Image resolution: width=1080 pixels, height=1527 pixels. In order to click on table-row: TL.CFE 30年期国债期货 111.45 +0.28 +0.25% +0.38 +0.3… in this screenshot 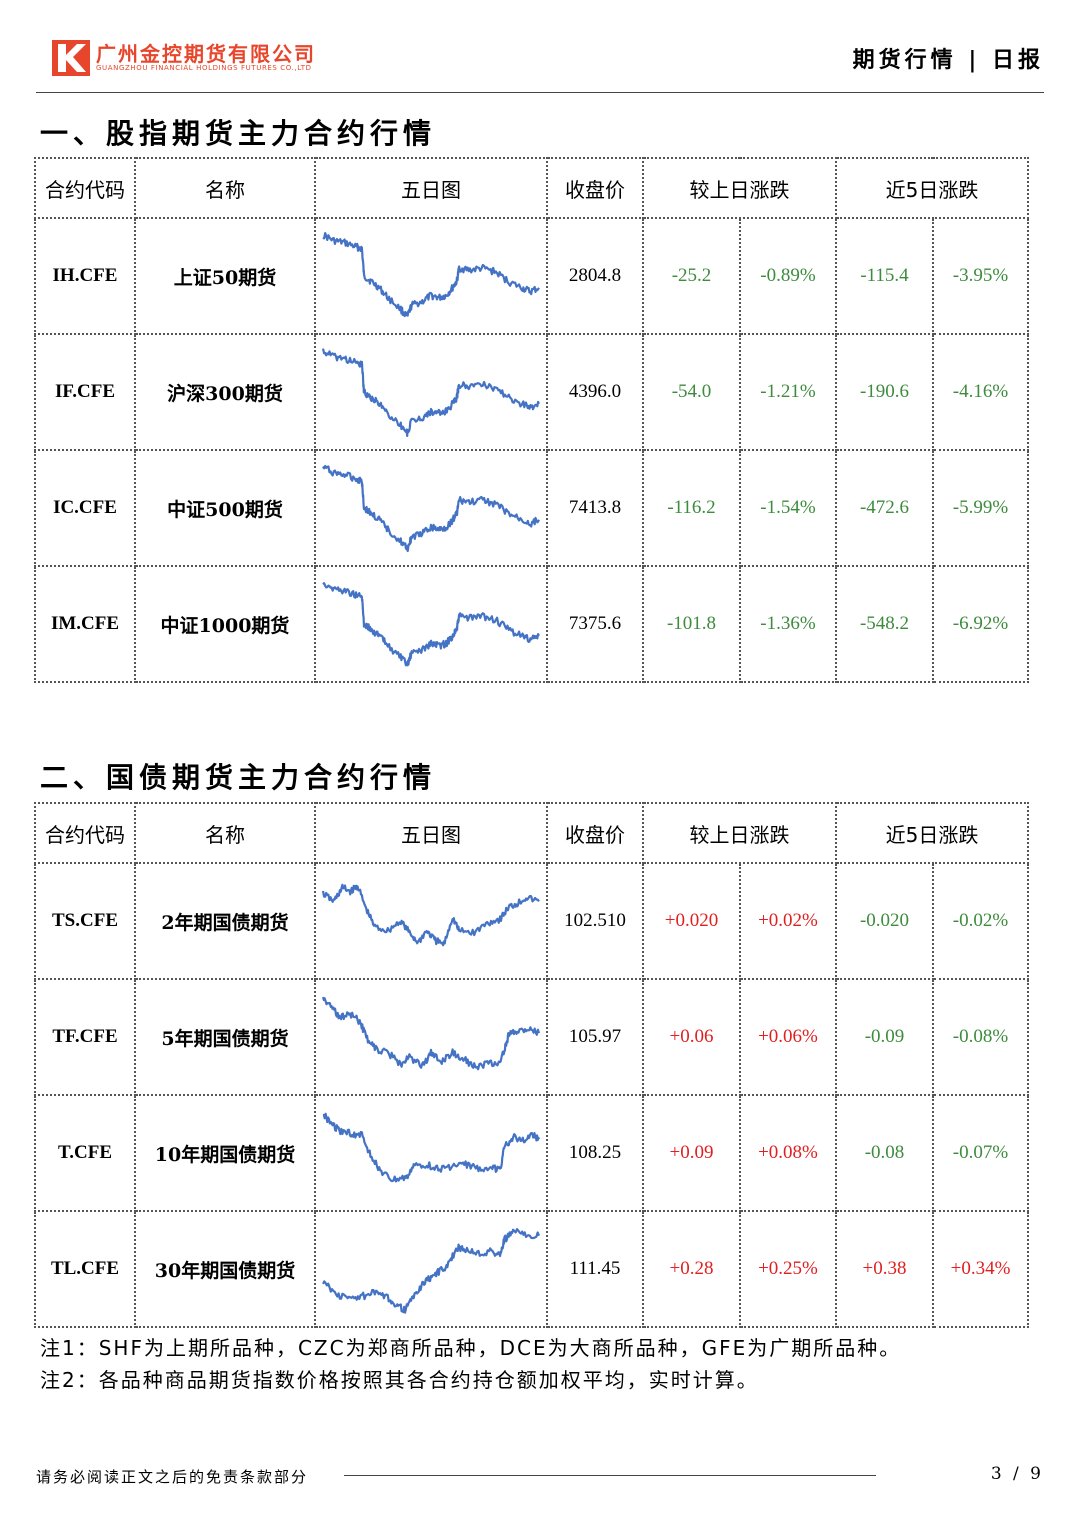, I will do `click(532, 1269)`.